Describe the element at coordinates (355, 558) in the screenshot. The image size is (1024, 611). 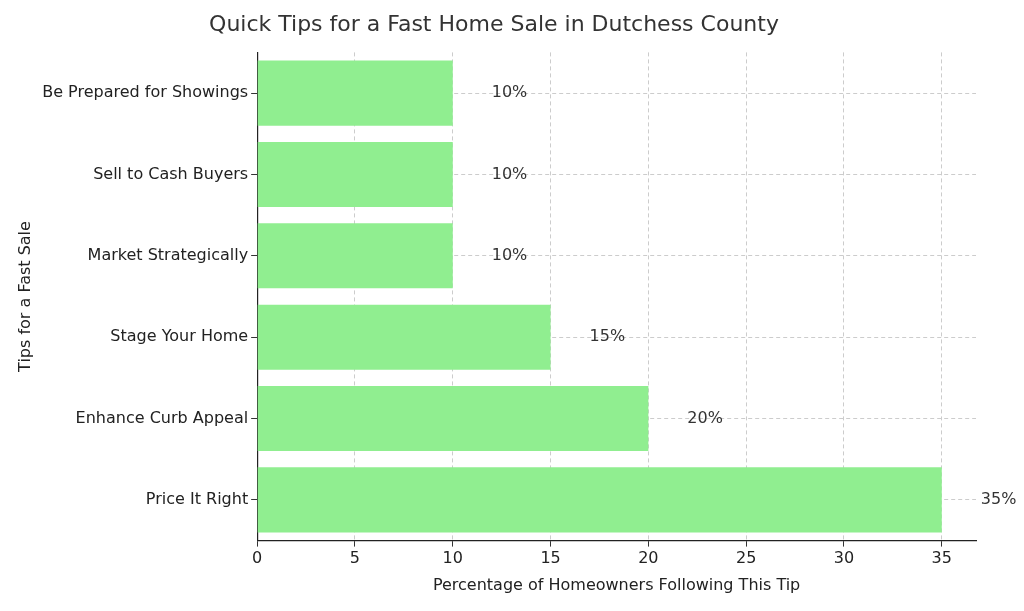
I see `x-tick-label: 5` at that location.